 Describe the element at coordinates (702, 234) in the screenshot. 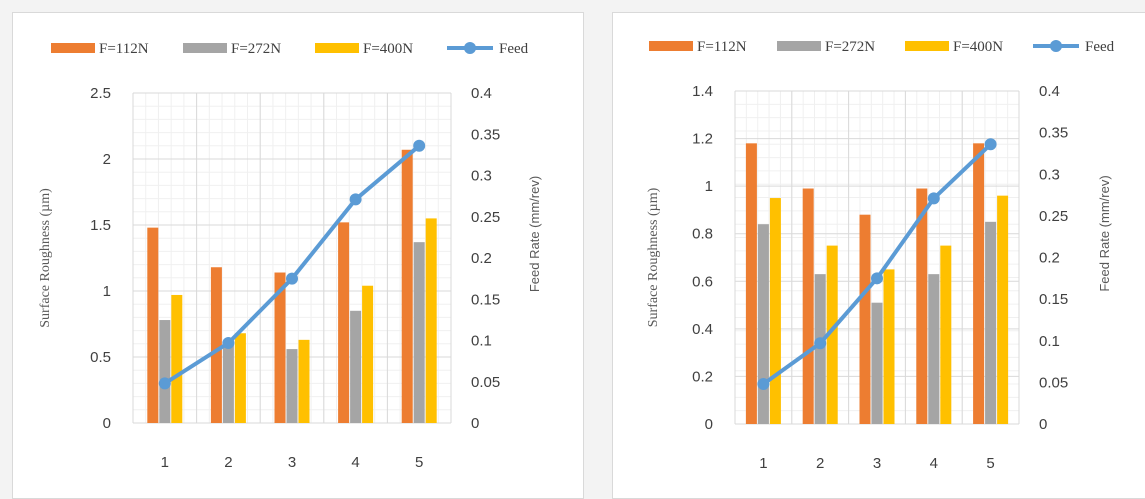

I see `y-tick-label: 0.8` at that location.